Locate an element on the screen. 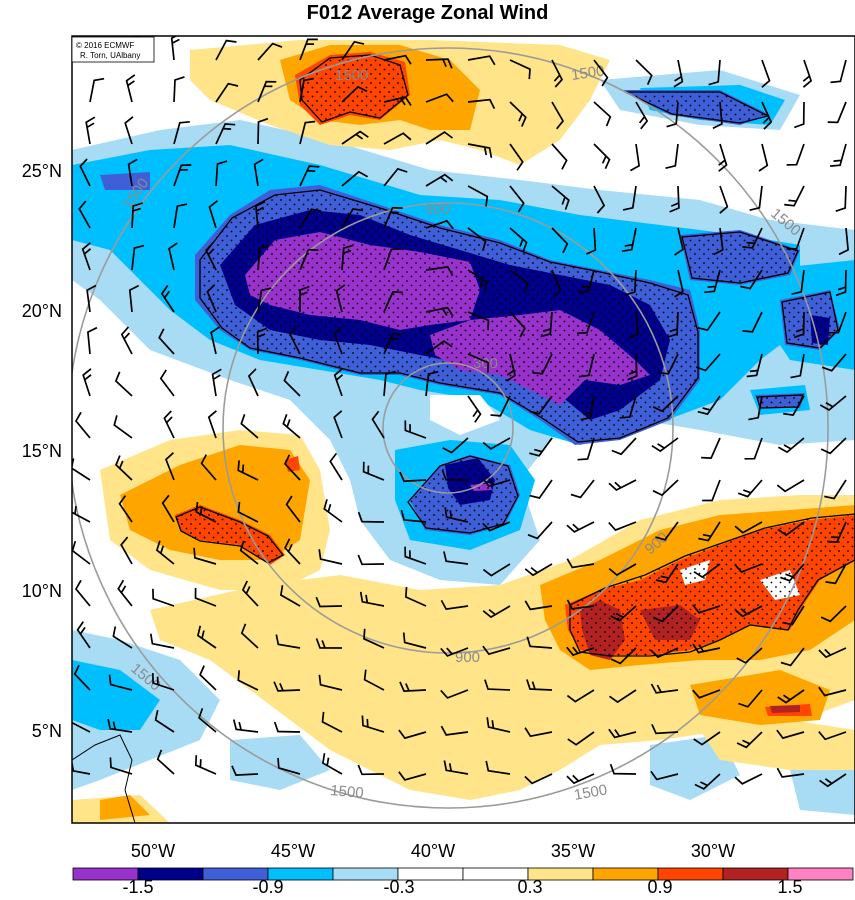 The height and width of the screenshot is (900, 855). ring-label: 900 is located at coordinates (467, 657).